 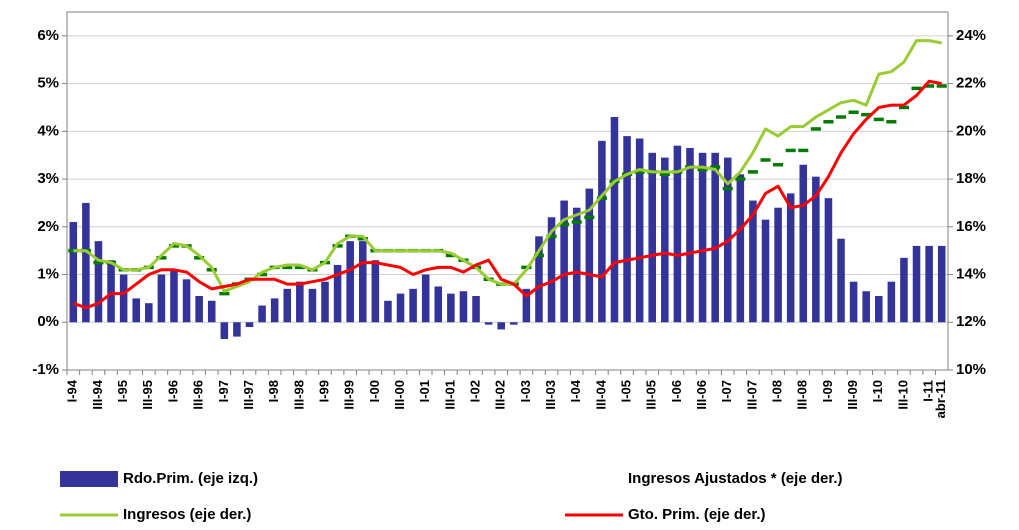 I want to click on y-tick-label: 6%, so click(x=48, y=35).